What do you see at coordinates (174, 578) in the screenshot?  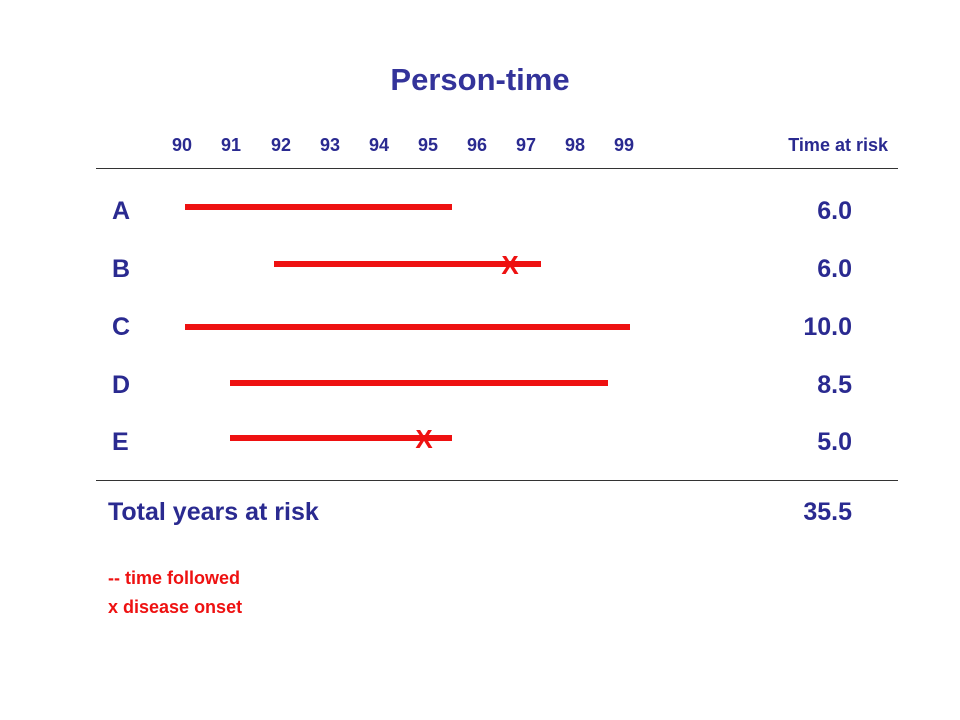 I see `legend-time-followed: -- time followed` at bounding box center [174, 578].